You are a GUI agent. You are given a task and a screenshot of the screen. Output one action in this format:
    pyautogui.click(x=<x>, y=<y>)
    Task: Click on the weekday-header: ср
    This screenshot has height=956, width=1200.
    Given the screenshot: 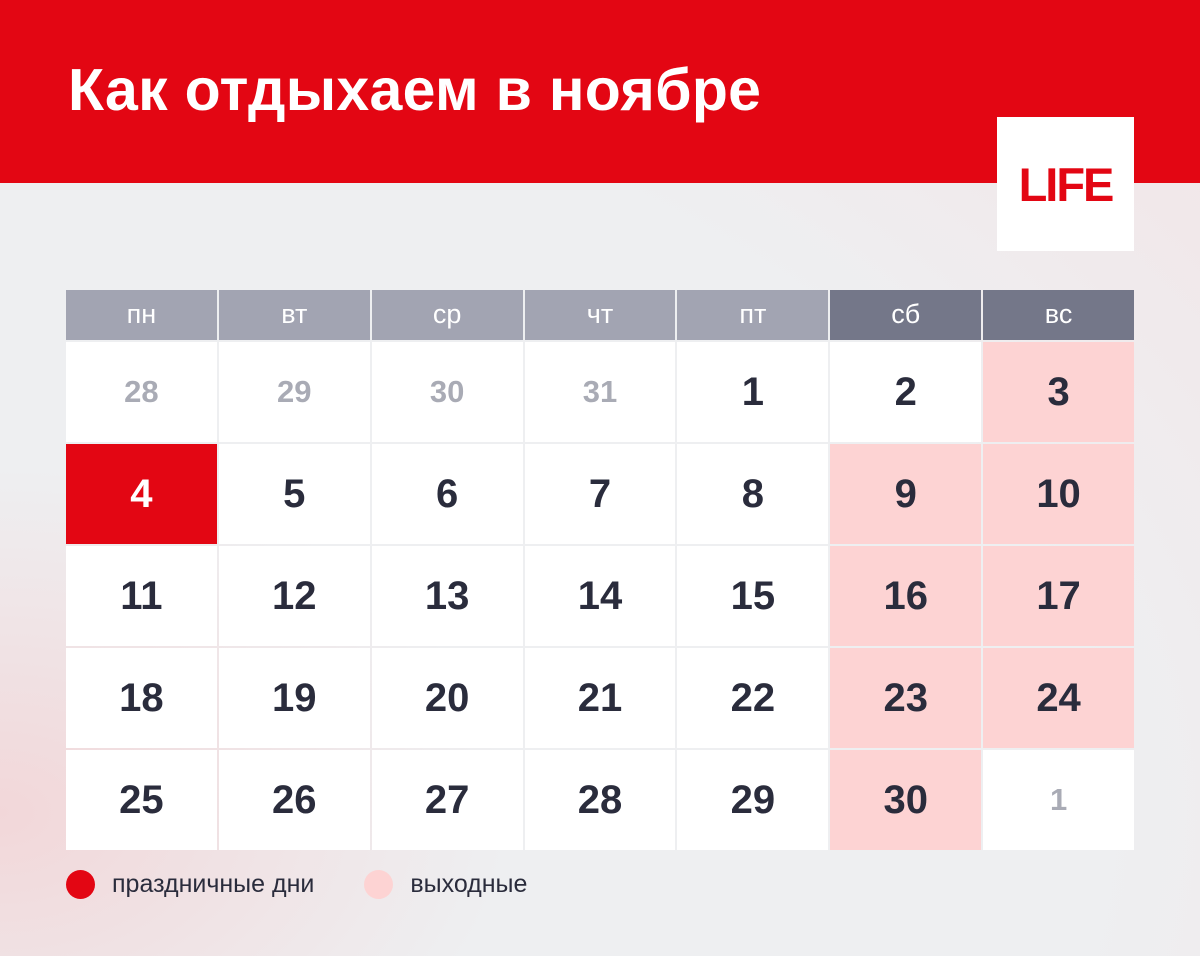 What is the action you would take?
    pyautogui.click(x=447, y=315)
    